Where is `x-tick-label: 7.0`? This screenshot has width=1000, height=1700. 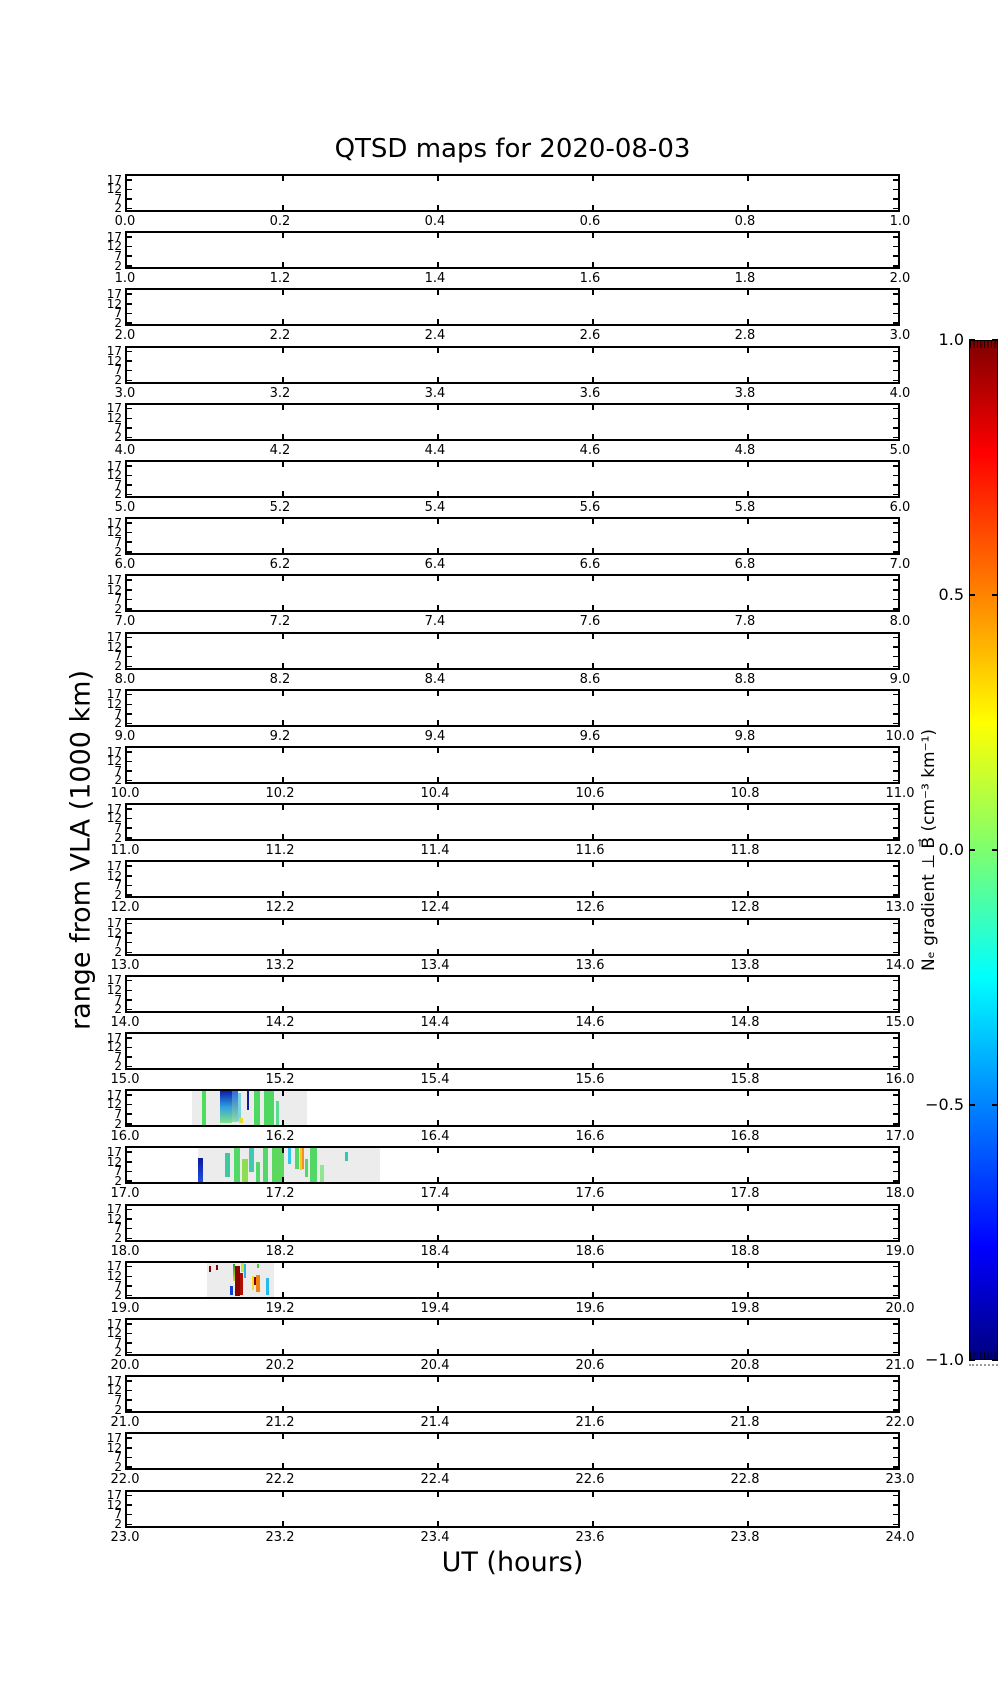 x-tick-label: 7.0 is located at coordinates (125, 622).